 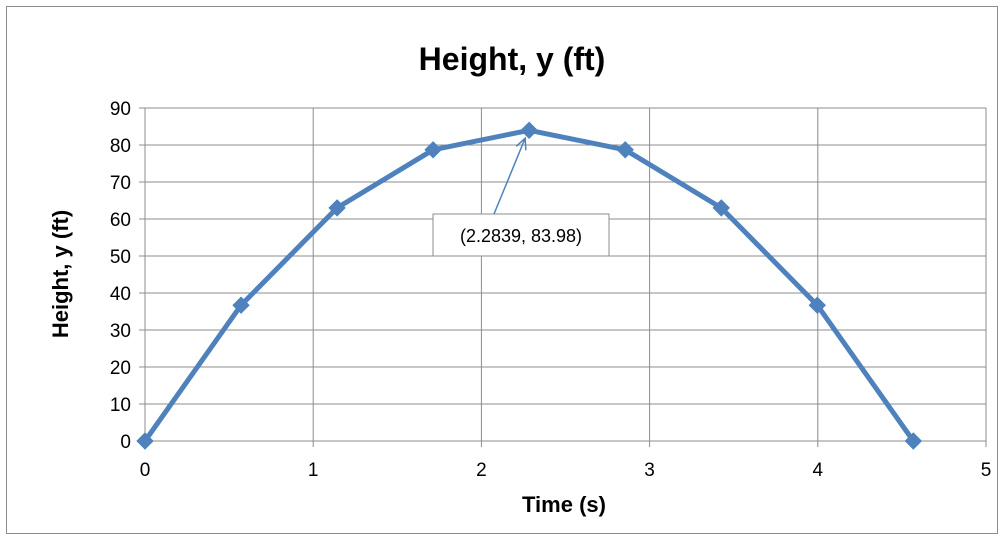 What do you see at coordinates (120, 405) in the screenshot?
I see `y-tick-label: 10` at bounding box center [120, 405].